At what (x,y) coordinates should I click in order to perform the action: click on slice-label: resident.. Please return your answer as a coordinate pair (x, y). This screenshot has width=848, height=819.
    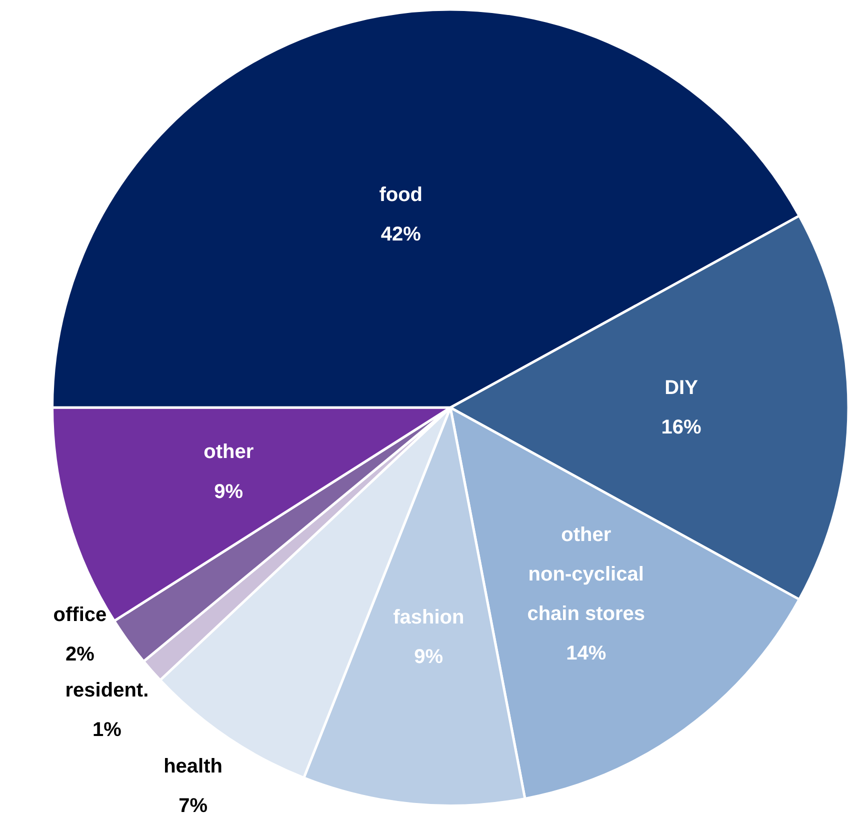
    Looking at the image, I should click on (107, 690).